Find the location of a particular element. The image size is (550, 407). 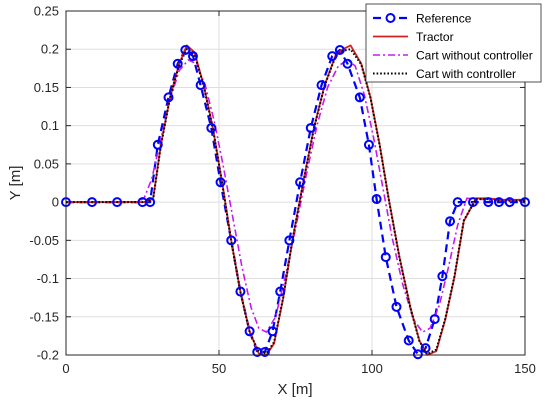

legend-label: Cart with controller is located at coordinates (466, 74).